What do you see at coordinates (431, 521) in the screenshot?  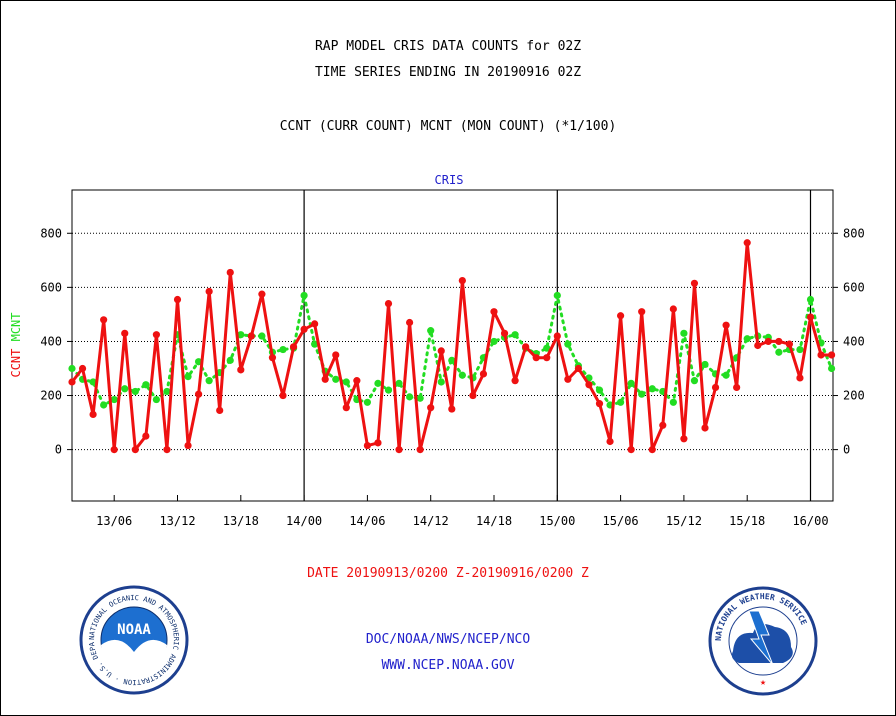 I see `x-tick-label: 14/12` at bounding box center [431, 521].